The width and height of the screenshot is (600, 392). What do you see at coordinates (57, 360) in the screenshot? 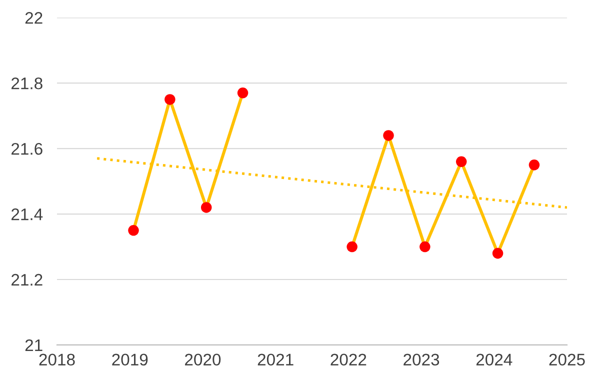
I see `x-tick-label: 2018` at bounding box center [57, 360].